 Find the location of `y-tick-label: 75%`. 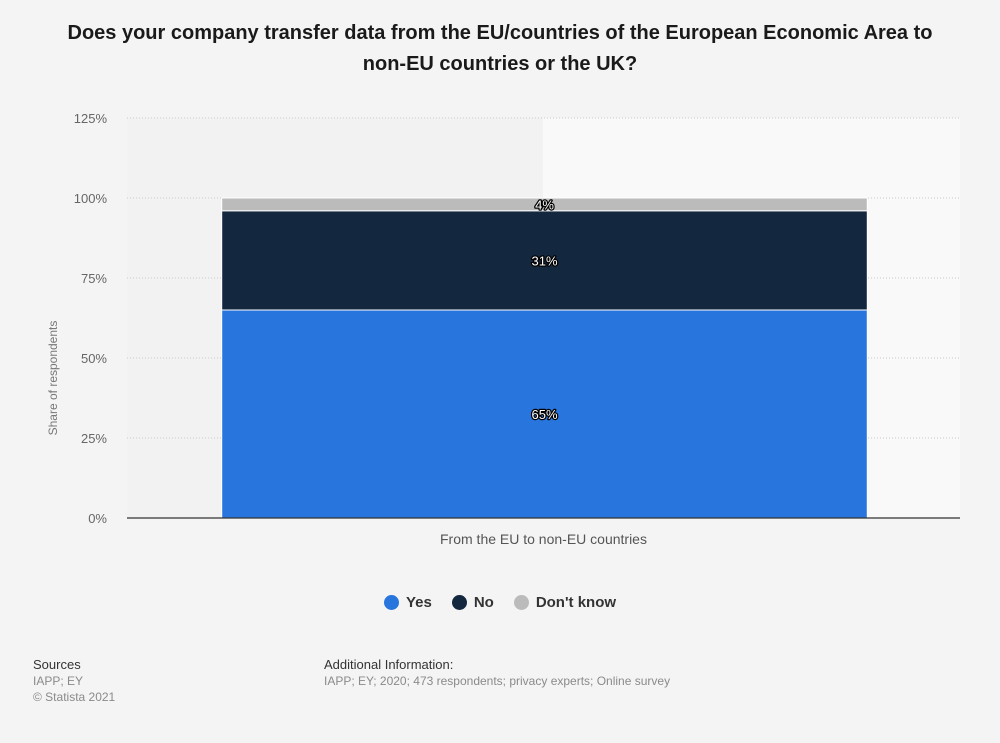

y-tick-label: 75% is located at coordinates (94, 278).